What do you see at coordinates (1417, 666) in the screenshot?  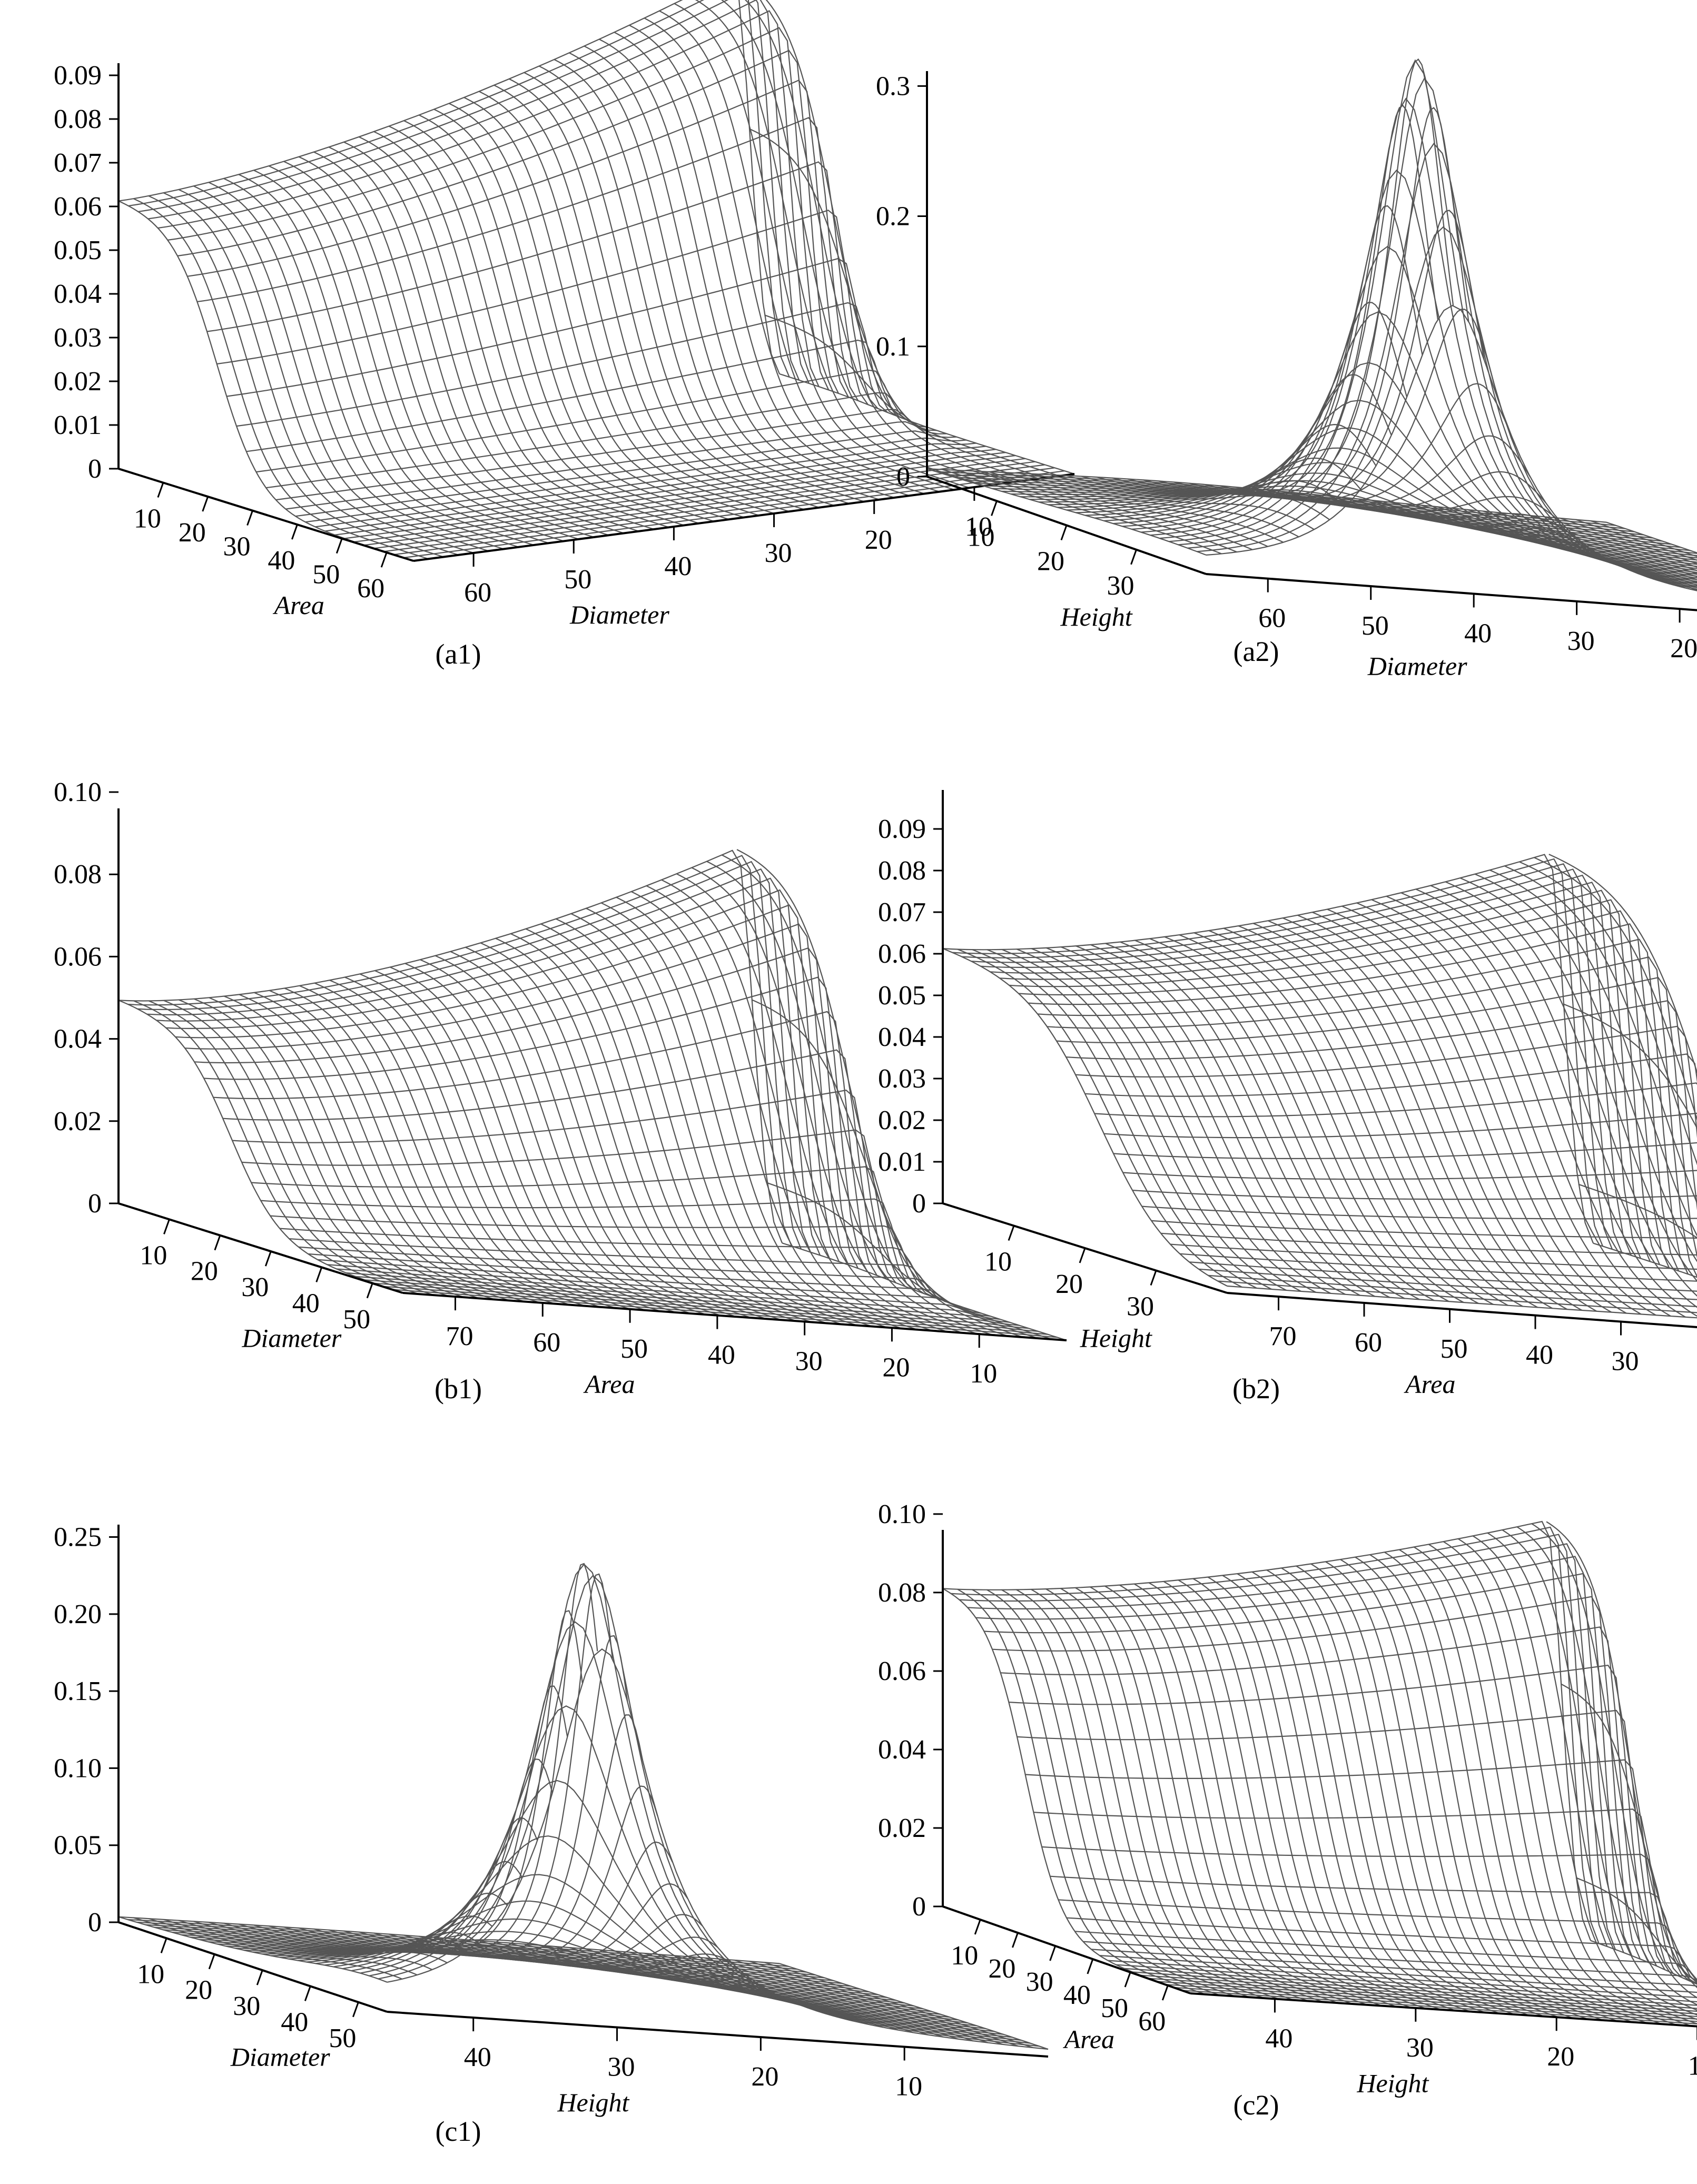 I see `y-axis-title: Diameter` at bounding box center [1417, 666].